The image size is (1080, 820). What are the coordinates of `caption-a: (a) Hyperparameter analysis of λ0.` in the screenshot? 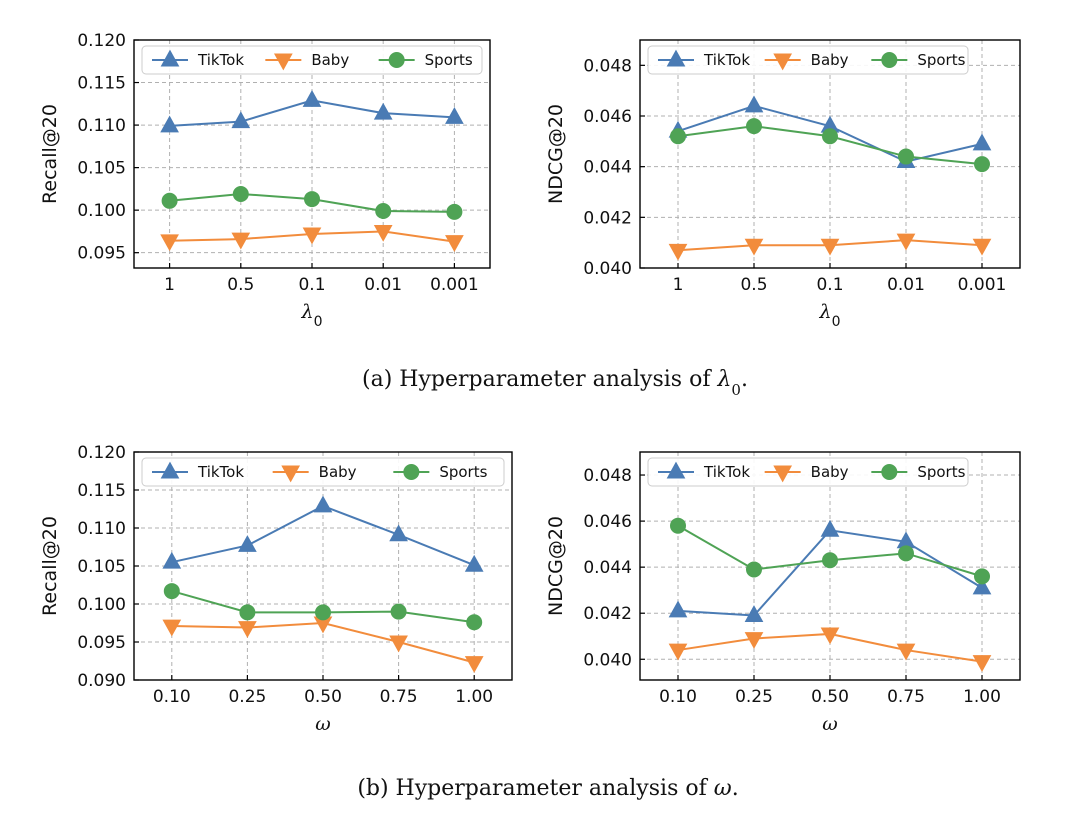 It's located at (555, 383).